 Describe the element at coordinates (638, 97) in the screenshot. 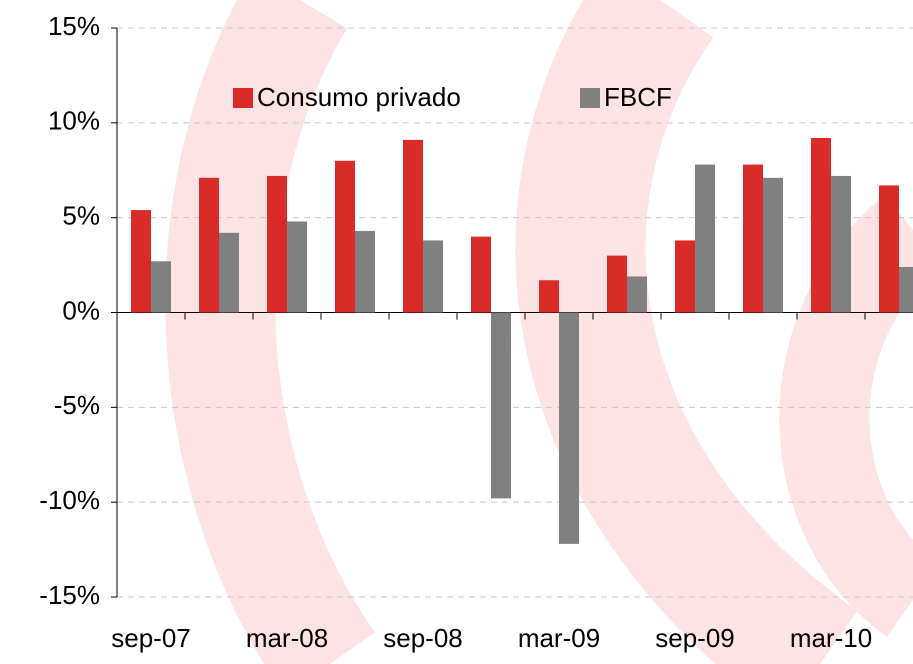

I see `legend-label: FBCF` at that location.